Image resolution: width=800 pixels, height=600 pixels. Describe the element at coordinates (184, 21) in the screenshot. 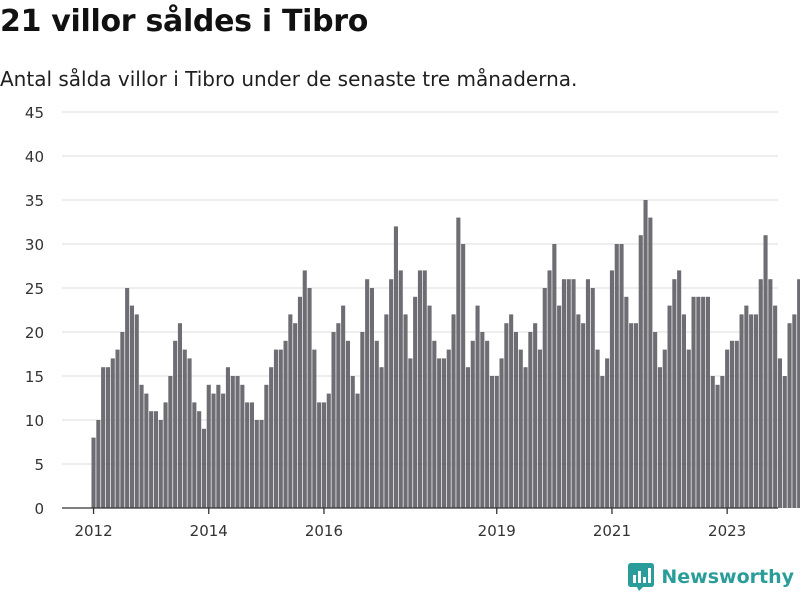

I see `chart-title: 21 villor såldes i Tibro` at that location.